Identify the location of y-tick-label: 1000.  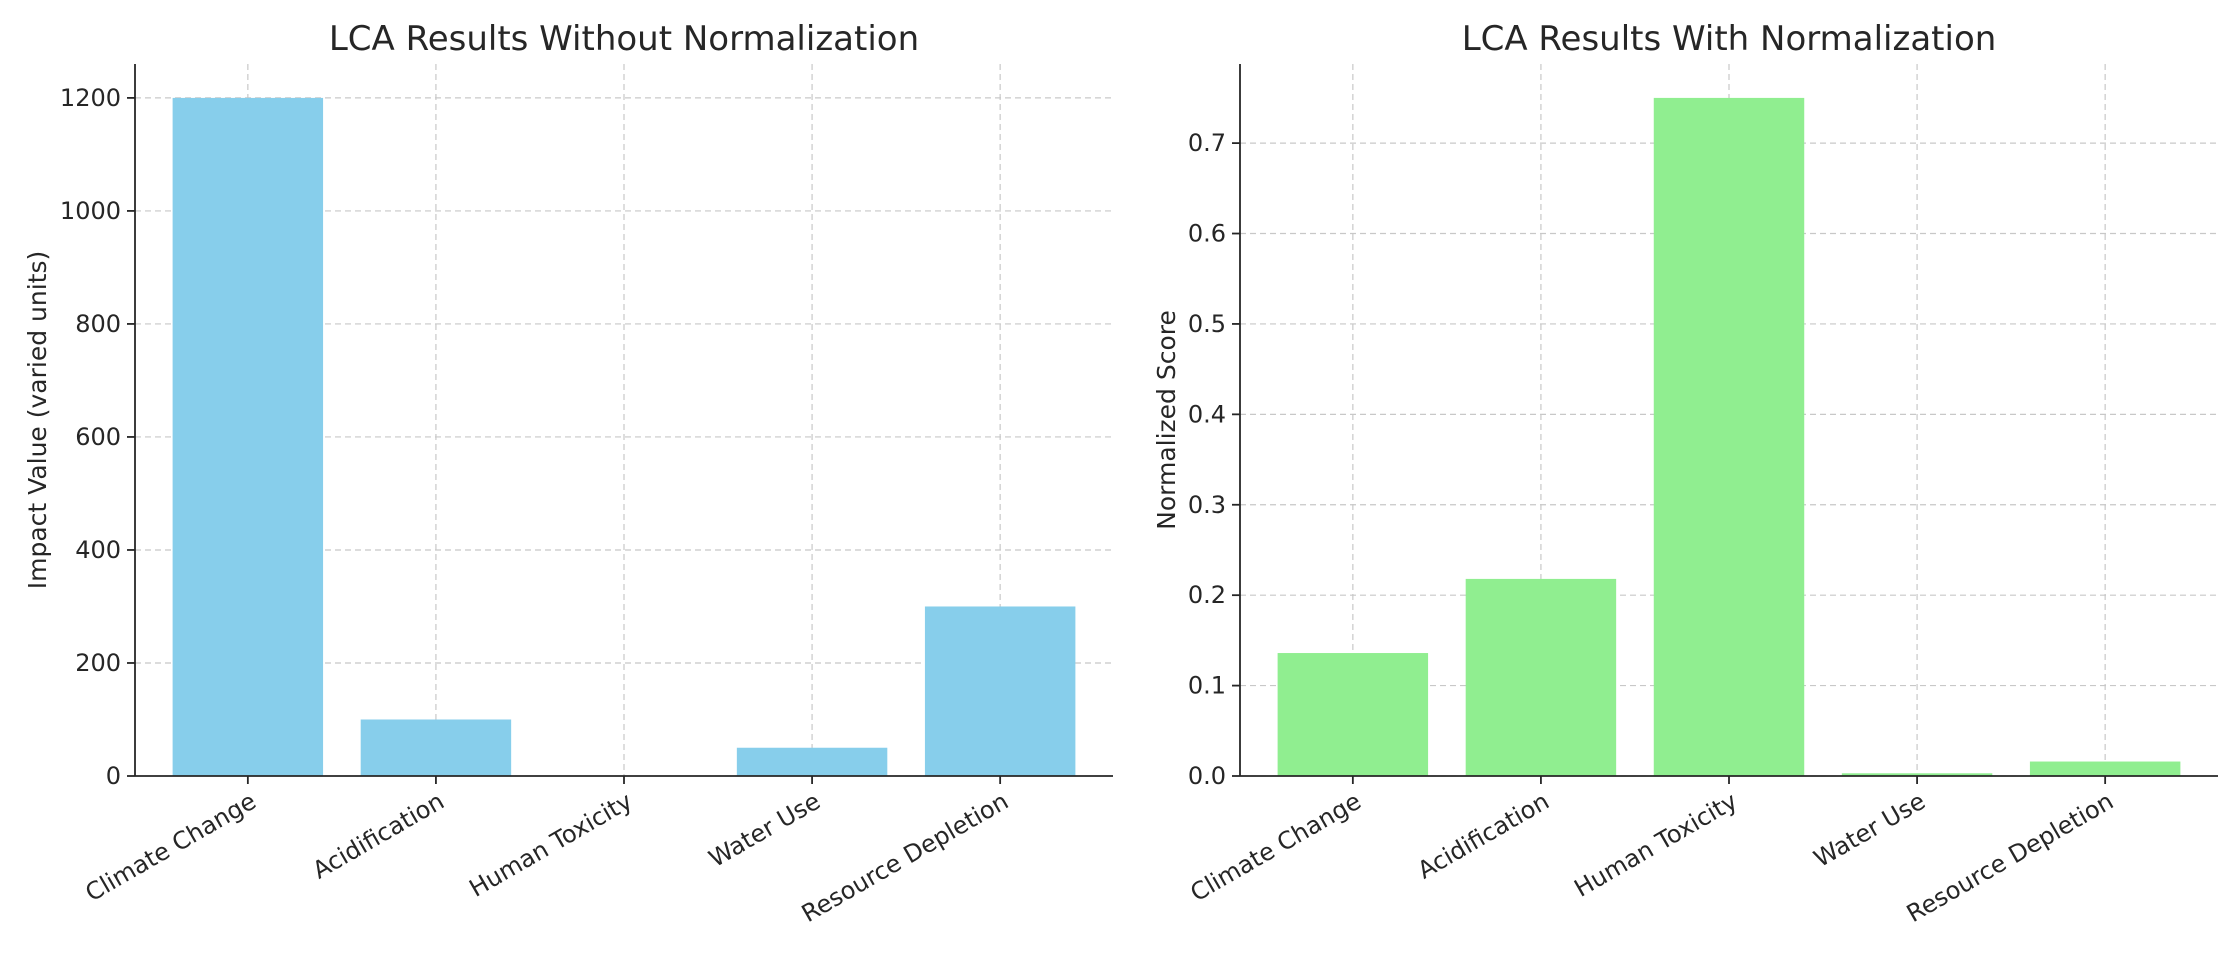
(90, 211).